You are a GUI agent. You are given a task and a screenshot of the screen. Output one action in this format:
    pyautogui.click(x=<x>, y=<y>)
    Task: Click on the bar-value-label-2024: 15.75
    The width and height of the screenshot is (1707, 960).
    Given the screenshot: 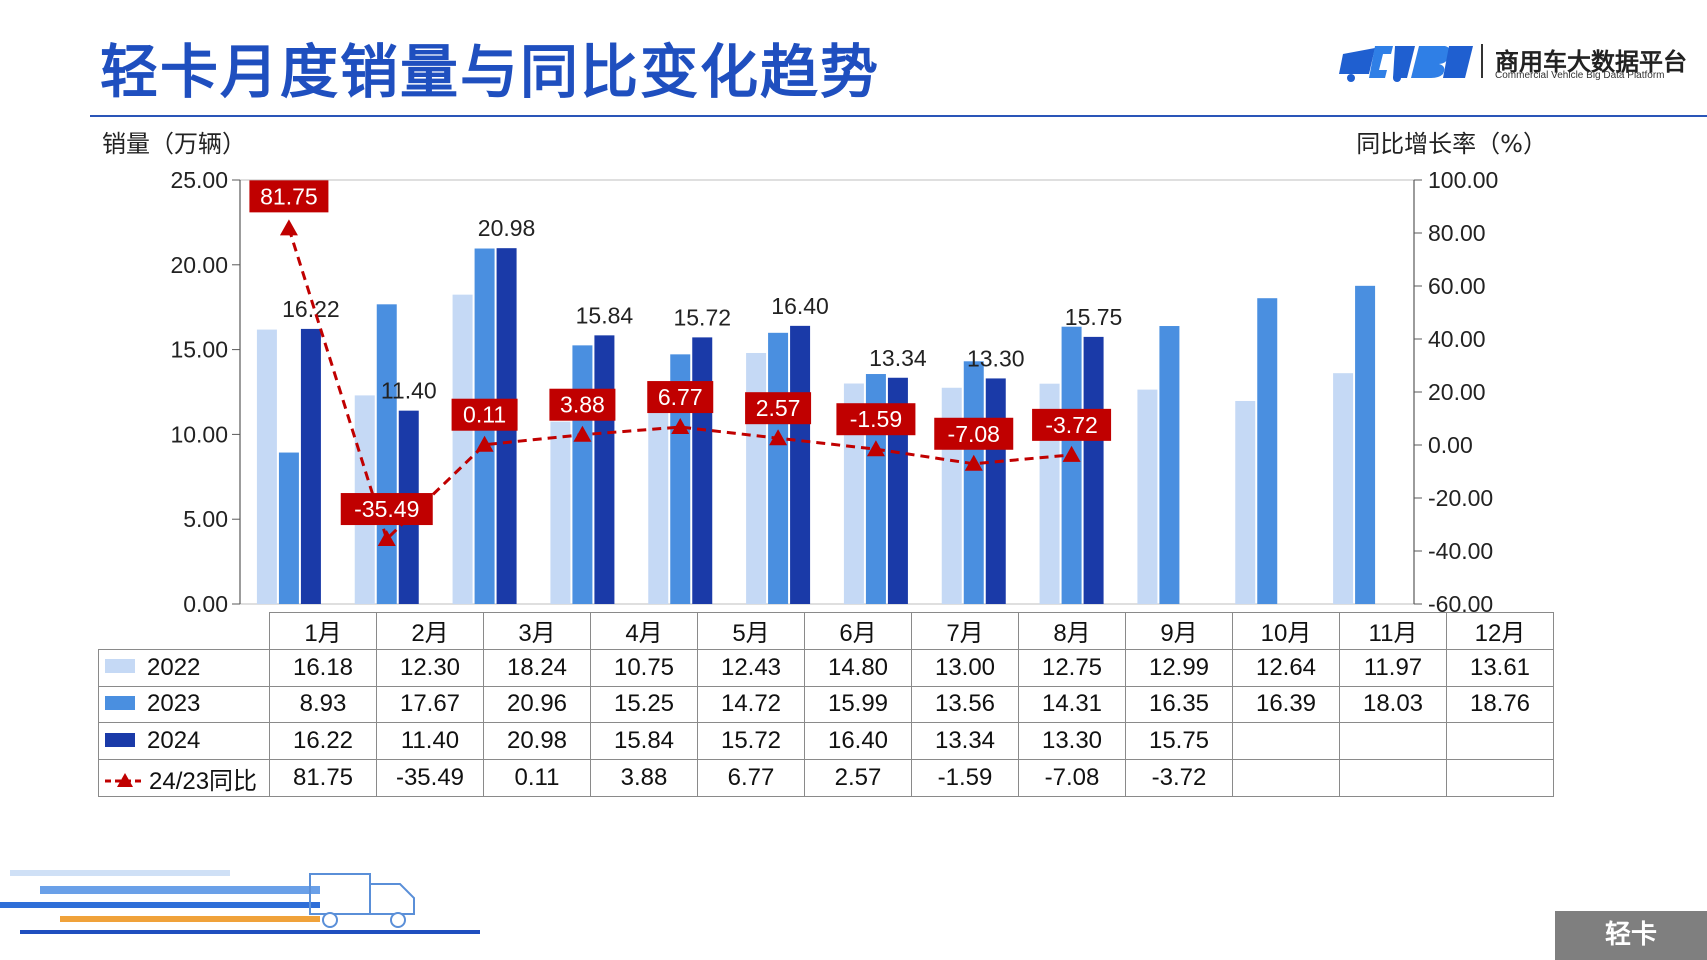 What is the action you would take?
    pyautogui.click(x=1094, y=317)
    